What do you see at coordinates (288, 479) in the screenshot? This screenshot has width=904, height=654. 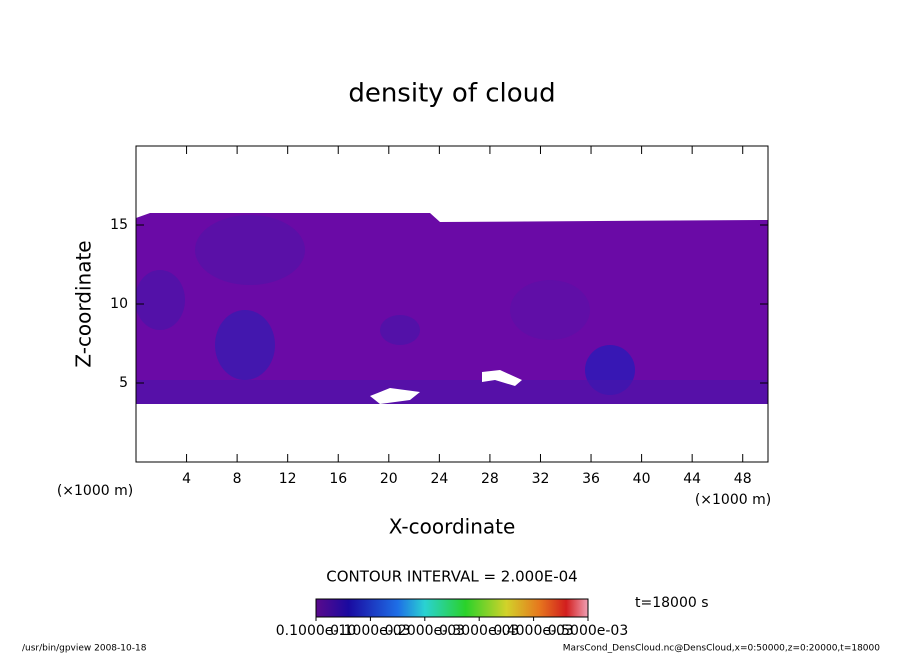 I see `x-tick-label: 12` at bounding box center [288, 479].